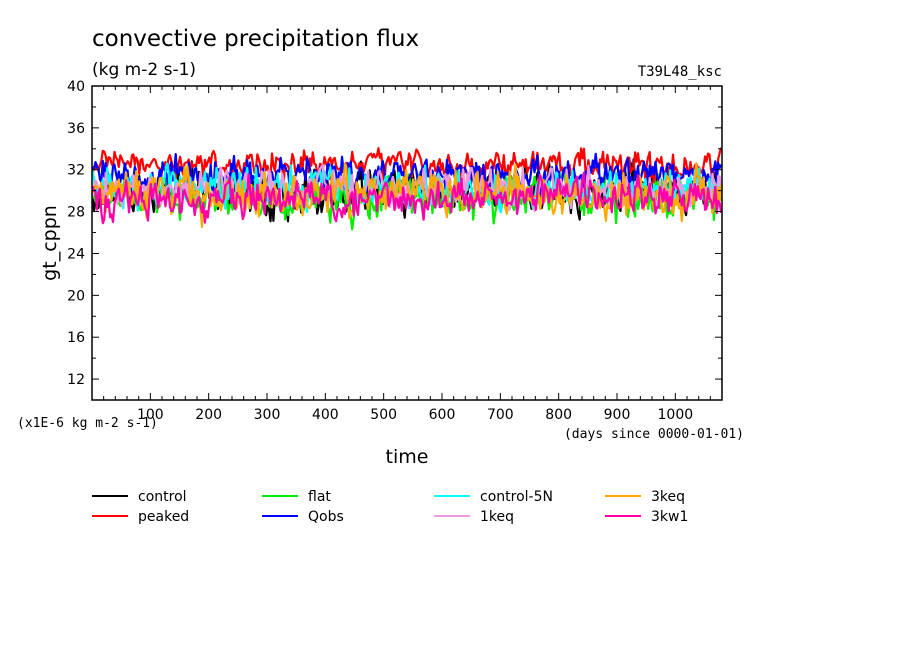 The image size is (904, 654). I want to click on x-tick-label: 100, so click(150, 415).